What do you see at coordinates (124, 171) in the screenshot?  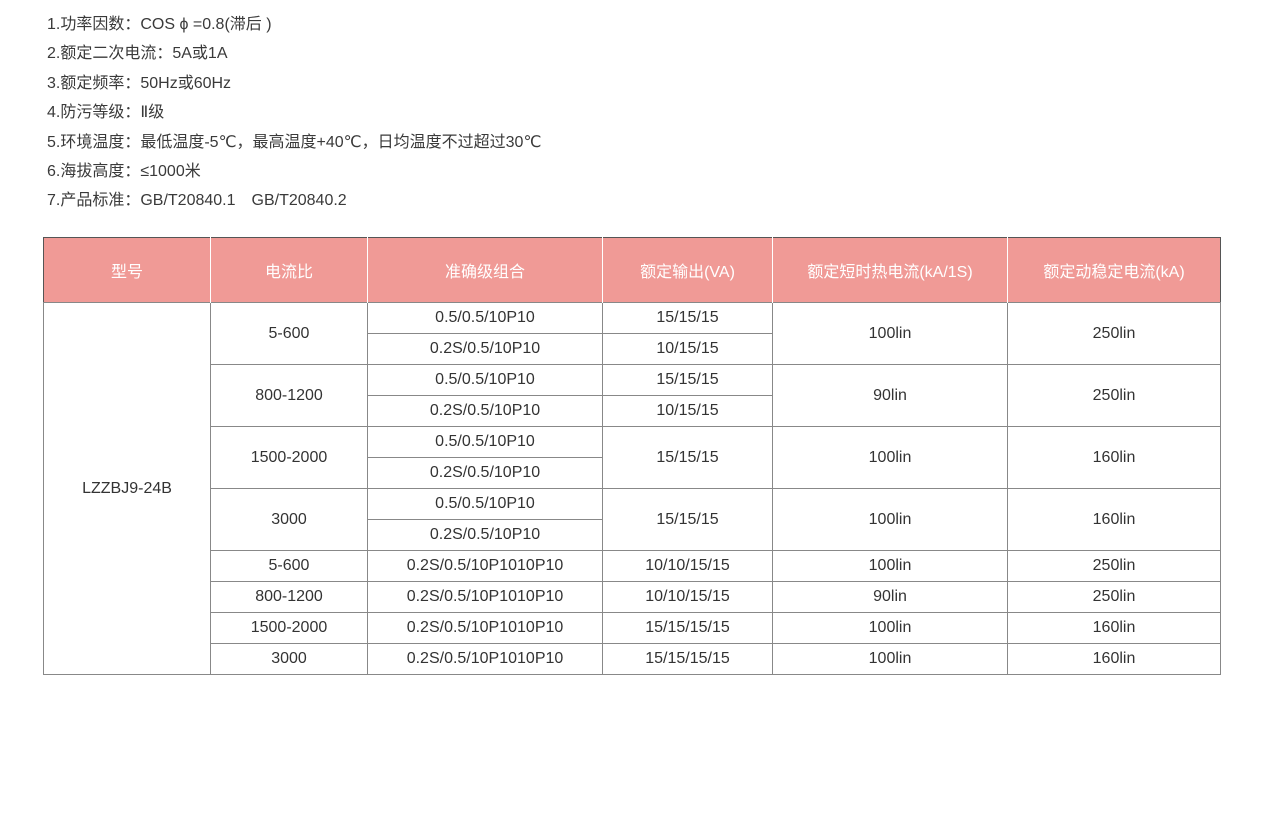 I see `spec-item: 6.海拔高度：≤1000米` at bounding box center [124, 171].